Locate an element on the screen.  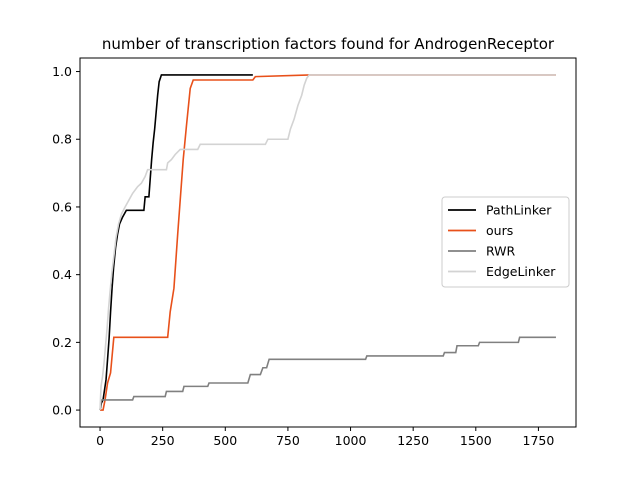
y-tick-label: 1.0 is located at coordinates (62, 71).